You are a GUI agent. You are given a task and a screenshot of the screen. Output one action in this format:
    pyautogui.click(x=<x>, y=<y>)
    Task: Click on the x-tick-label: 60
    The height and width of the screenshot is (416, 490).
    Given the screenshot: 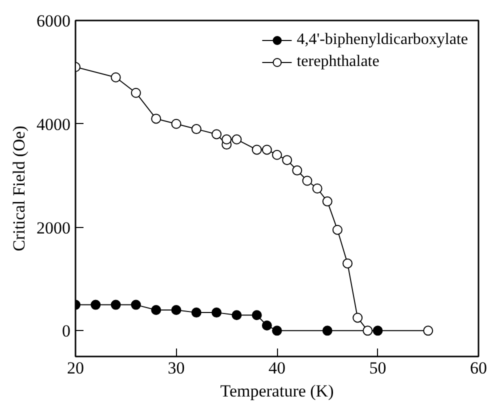 What is the action you would take?
    pyautogui.click(x=478, y=368)
    